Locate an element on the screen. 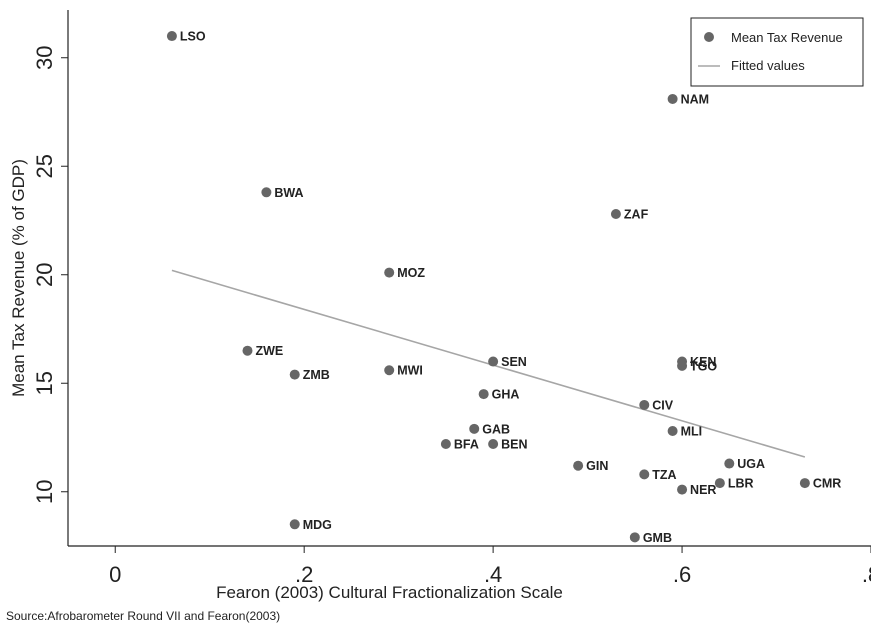  point-label-mdg: MDG is located at coordinates (317, 525).